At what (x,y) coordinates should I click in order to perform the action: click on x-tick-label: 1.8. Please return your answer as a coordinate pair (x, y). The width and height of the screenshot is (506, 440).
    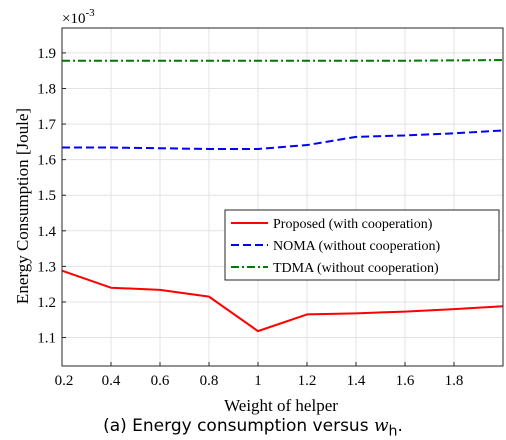
    Looking at the image, I should click on (454, 381).